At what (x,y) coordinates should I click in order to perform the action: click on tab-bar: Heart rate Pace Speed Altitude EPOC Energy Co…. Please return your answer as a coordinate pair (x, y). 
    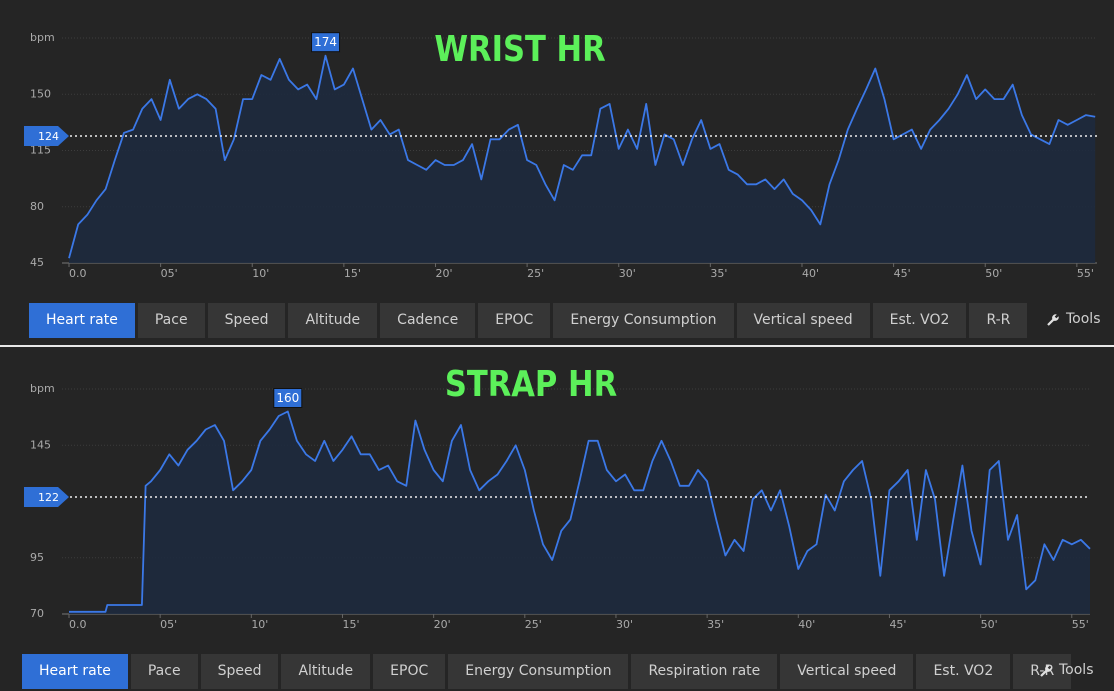
    Looking at the image, I should click on (547, 671).